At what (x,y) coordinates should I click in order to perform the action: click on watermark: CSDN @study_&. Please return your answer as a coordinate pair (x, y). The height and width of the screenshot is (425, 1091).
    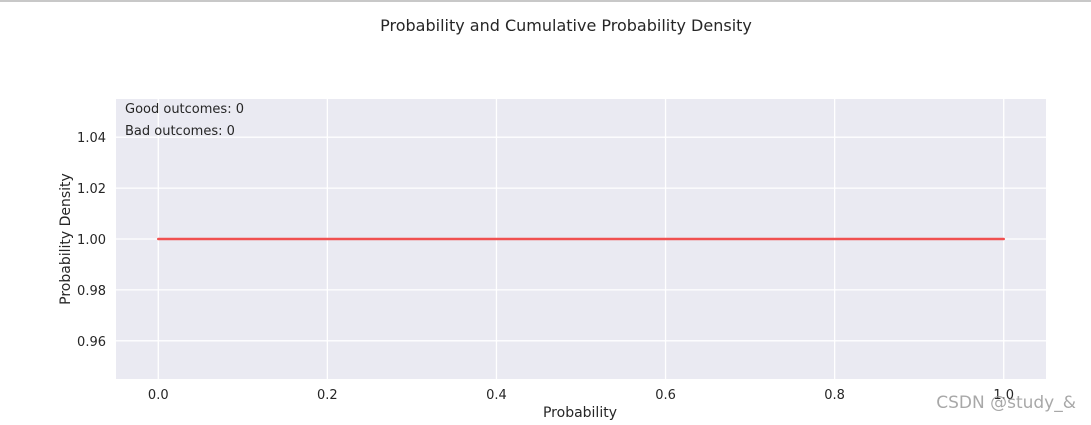
    Looking at the image, I should click on (1006, 403).